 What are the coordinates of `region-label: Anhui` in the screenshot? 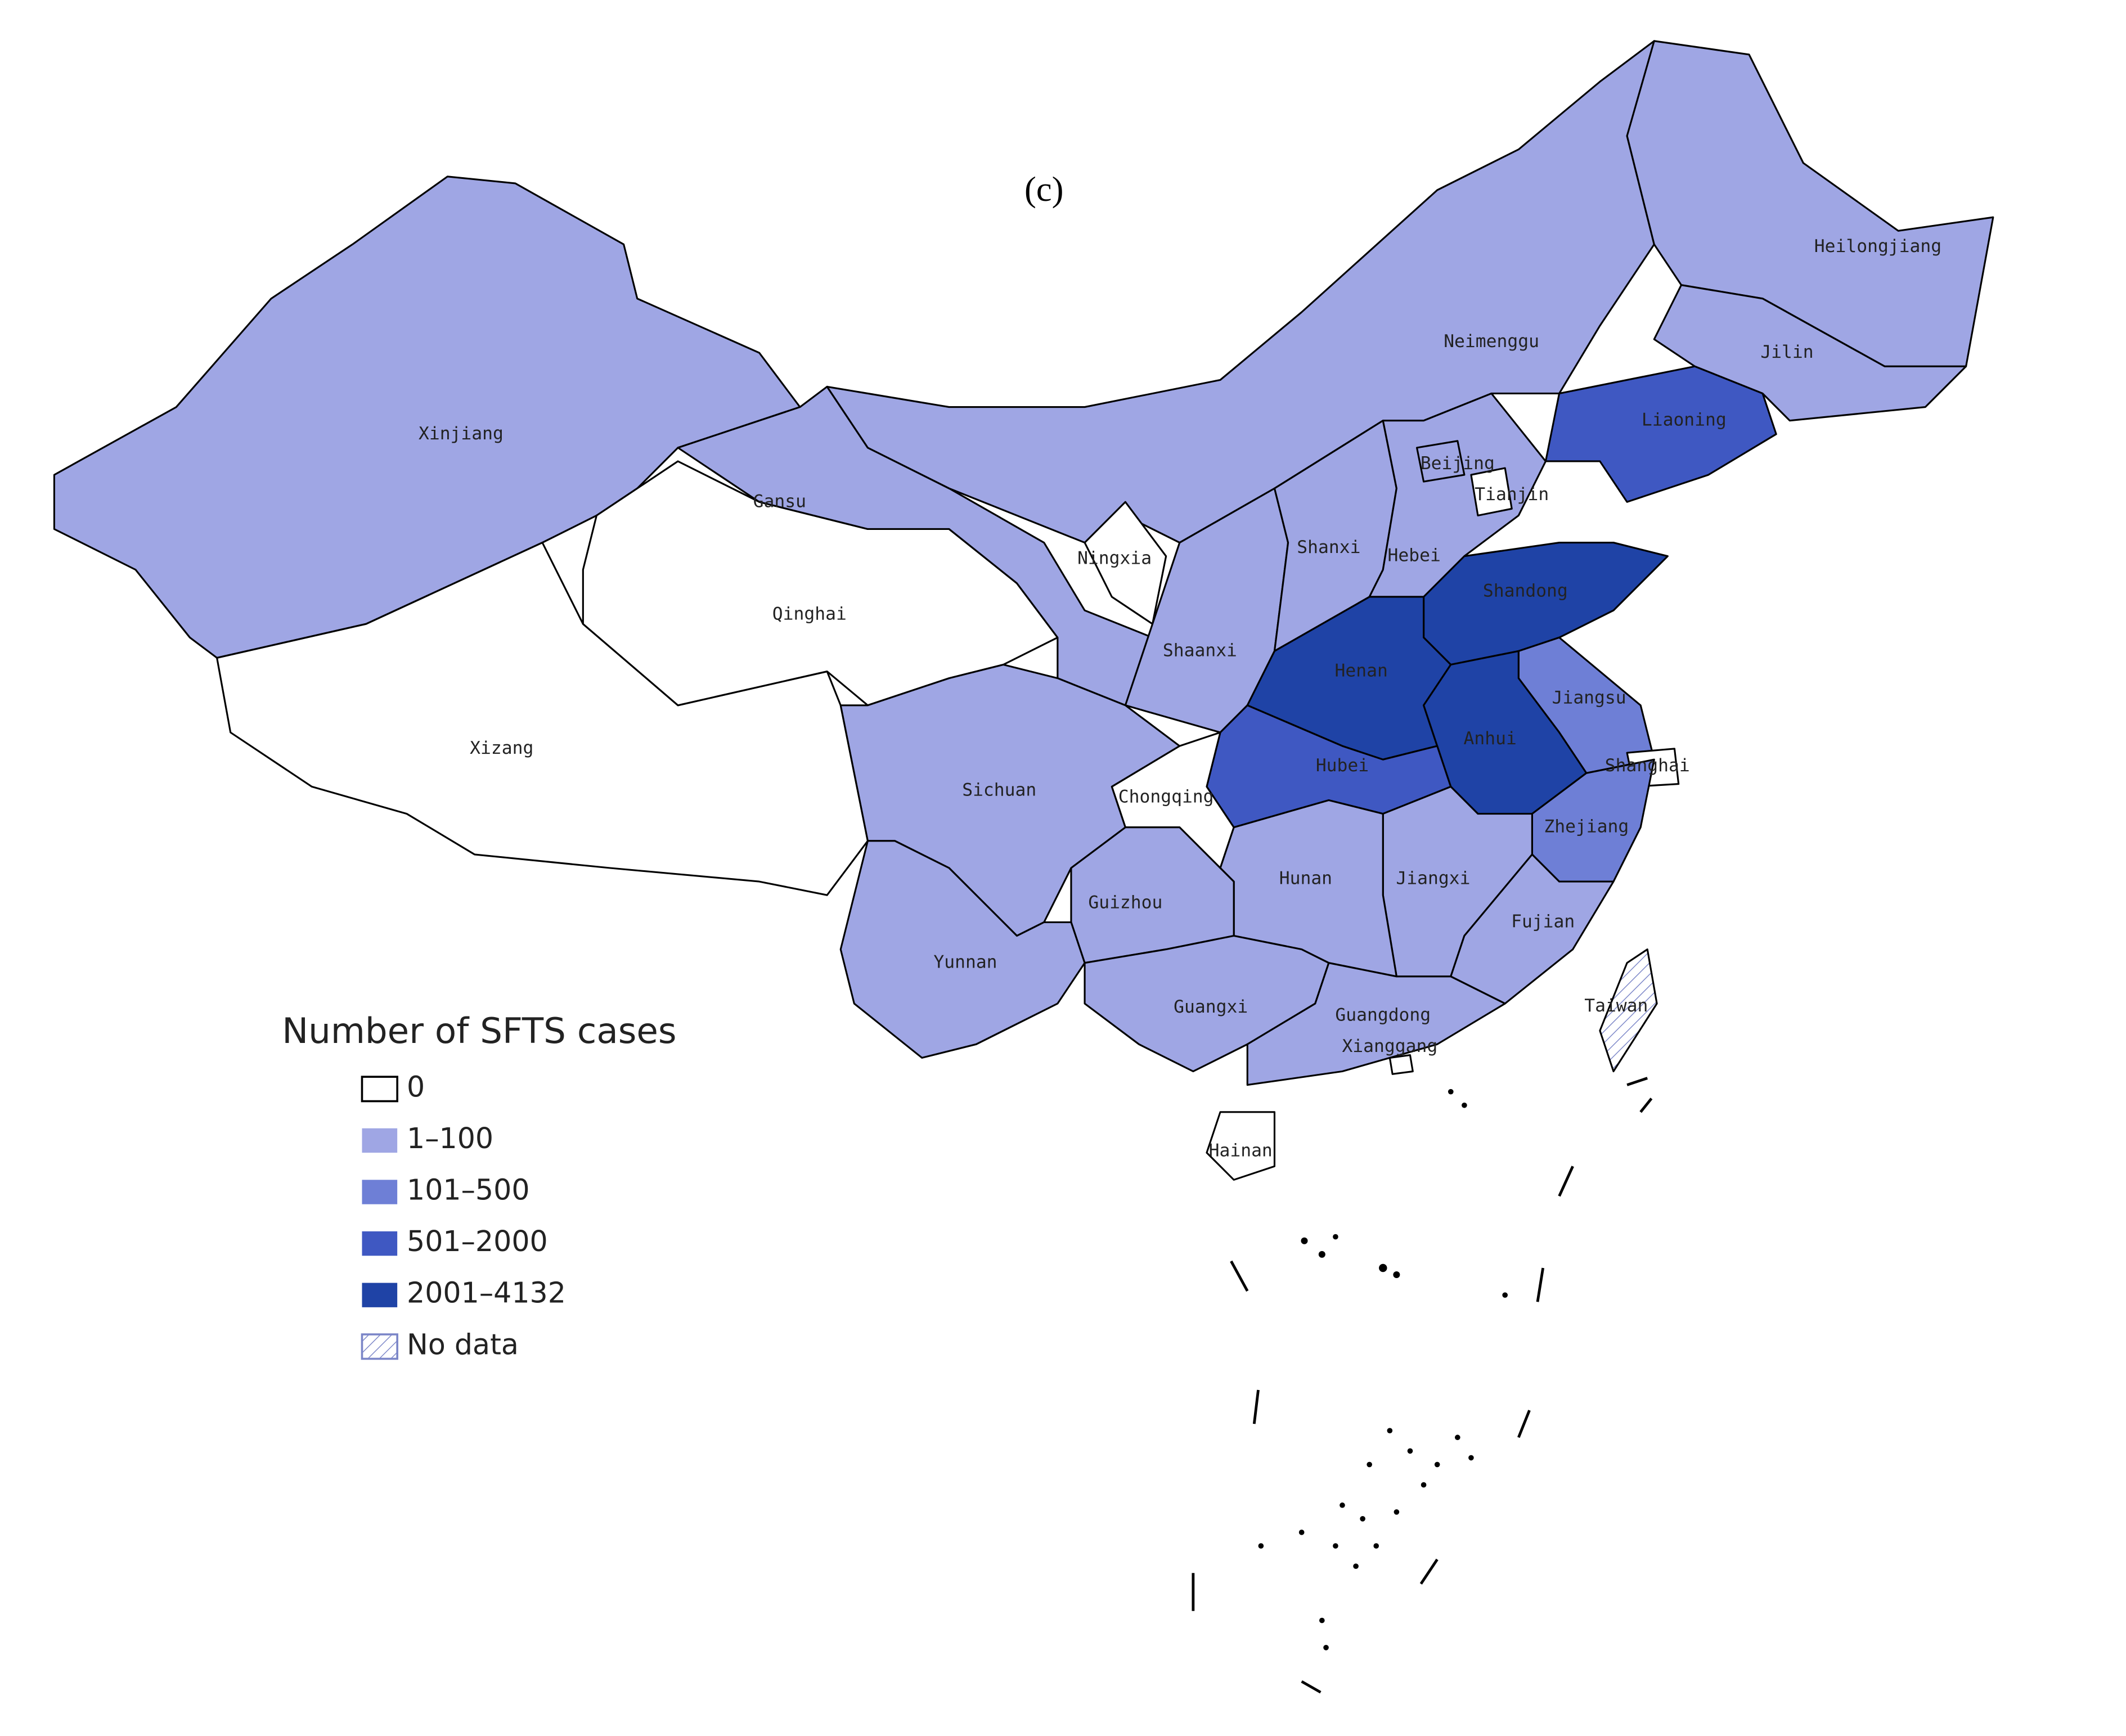 It's located at (1490, 739).